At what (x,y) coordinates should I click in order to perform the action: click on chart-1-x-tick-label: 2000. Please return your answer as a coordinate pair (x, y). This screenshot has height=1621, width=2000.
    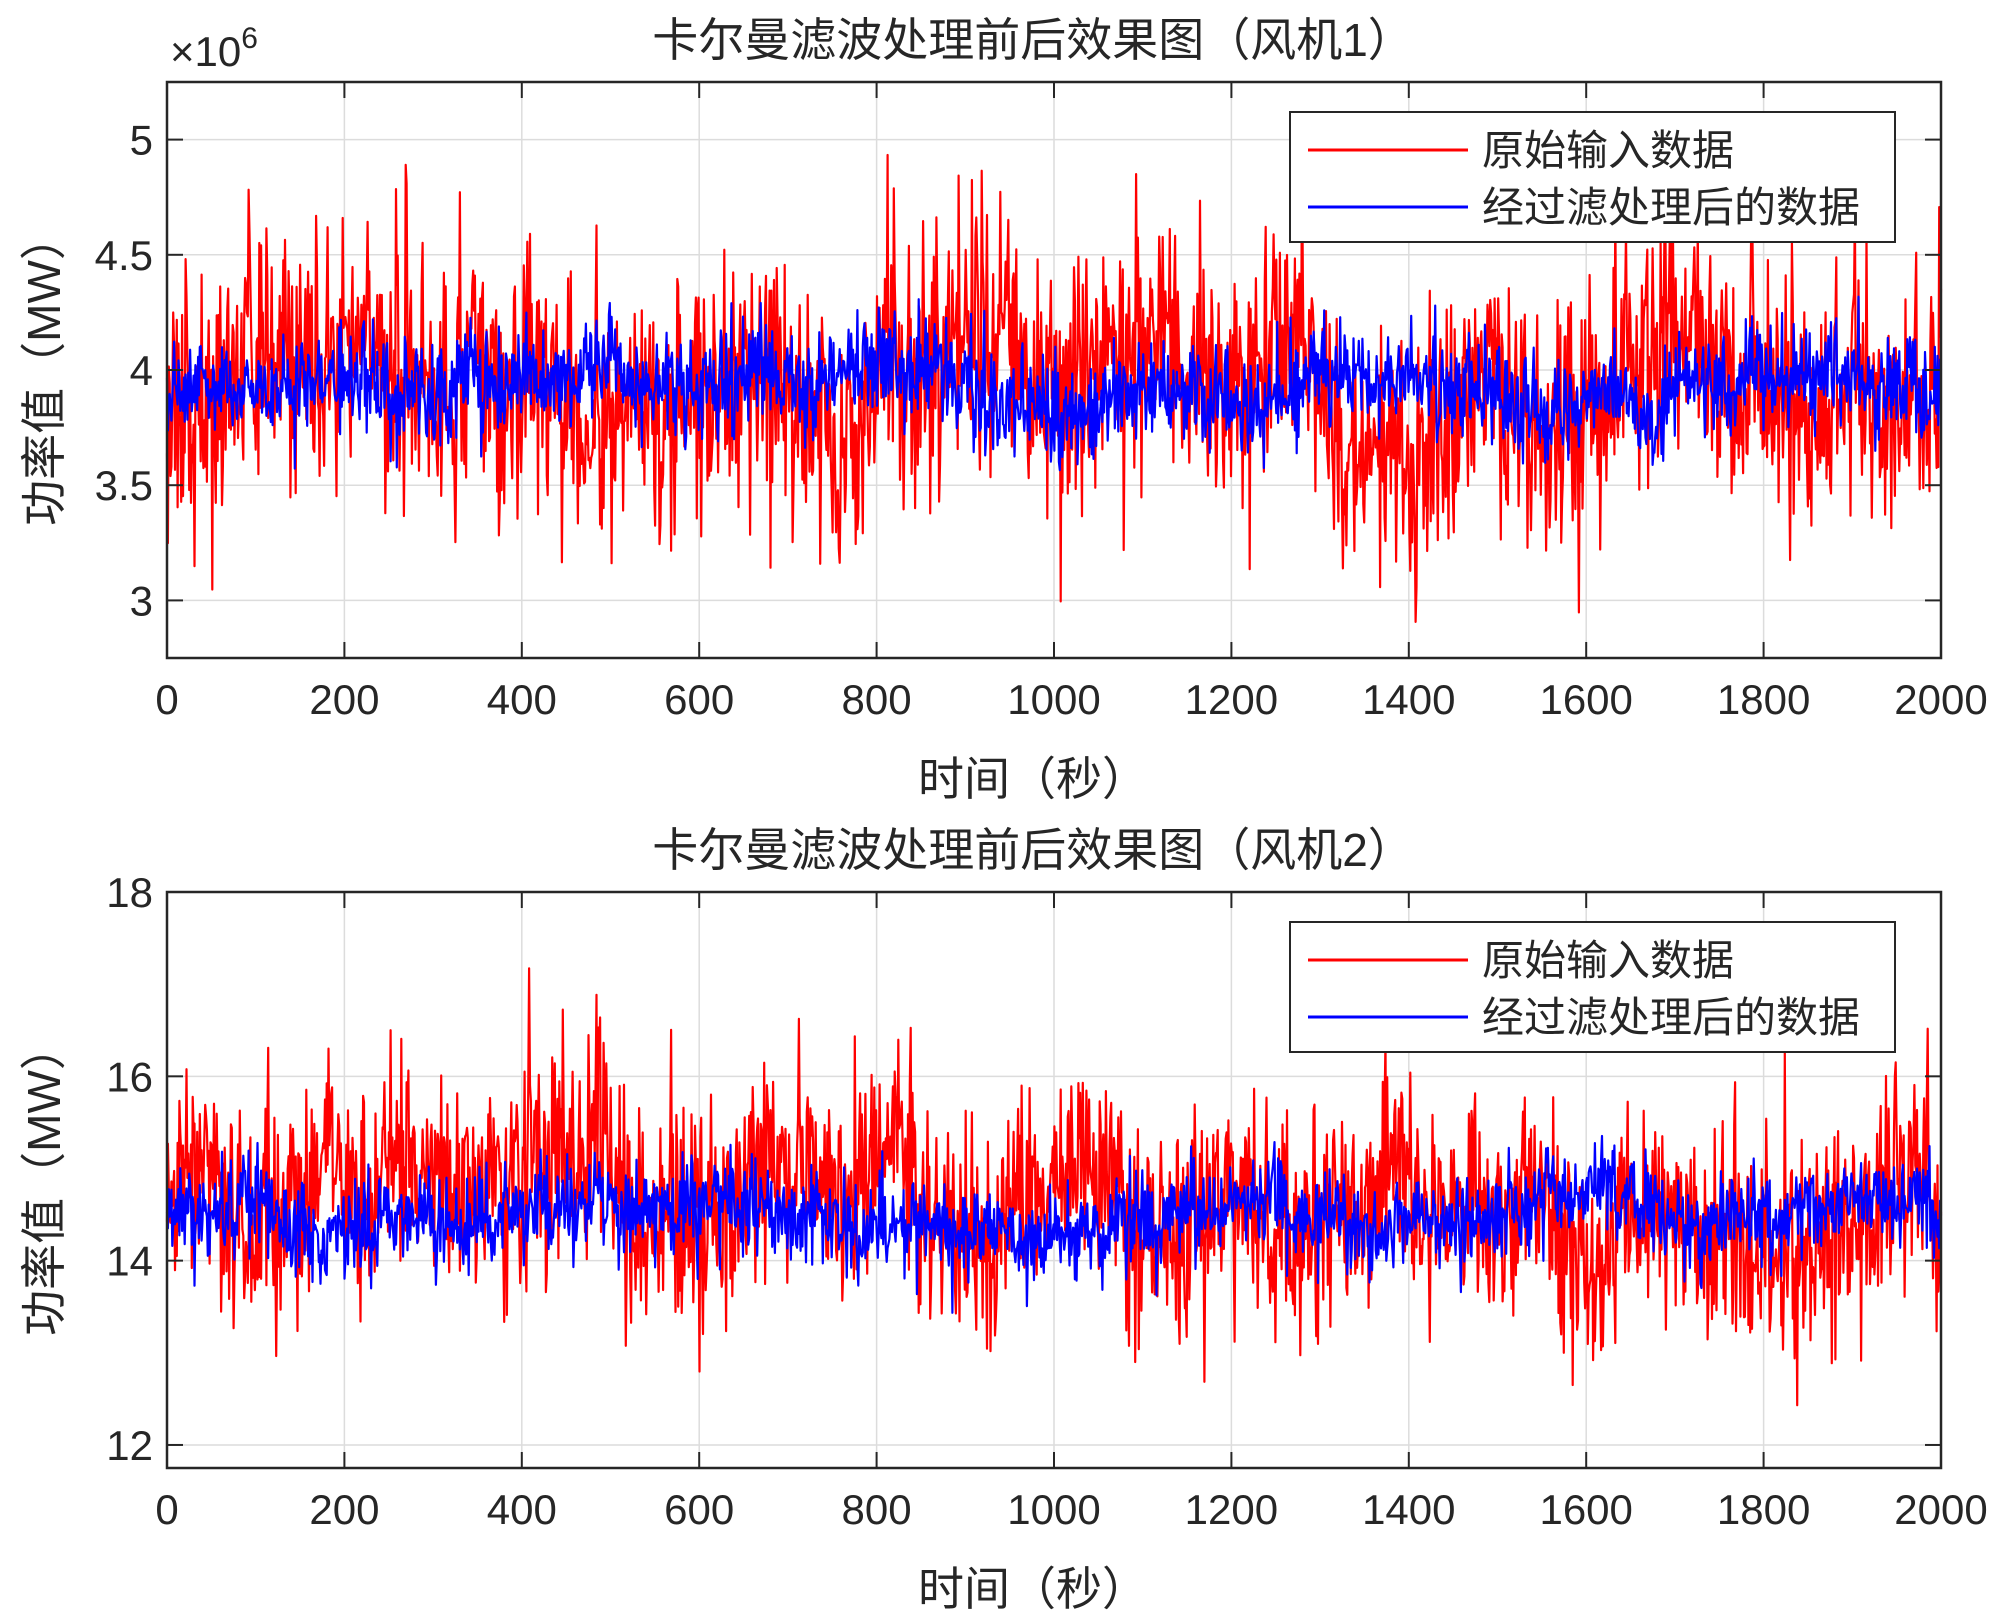
    Looking at the image, I should click on (1940, 699).